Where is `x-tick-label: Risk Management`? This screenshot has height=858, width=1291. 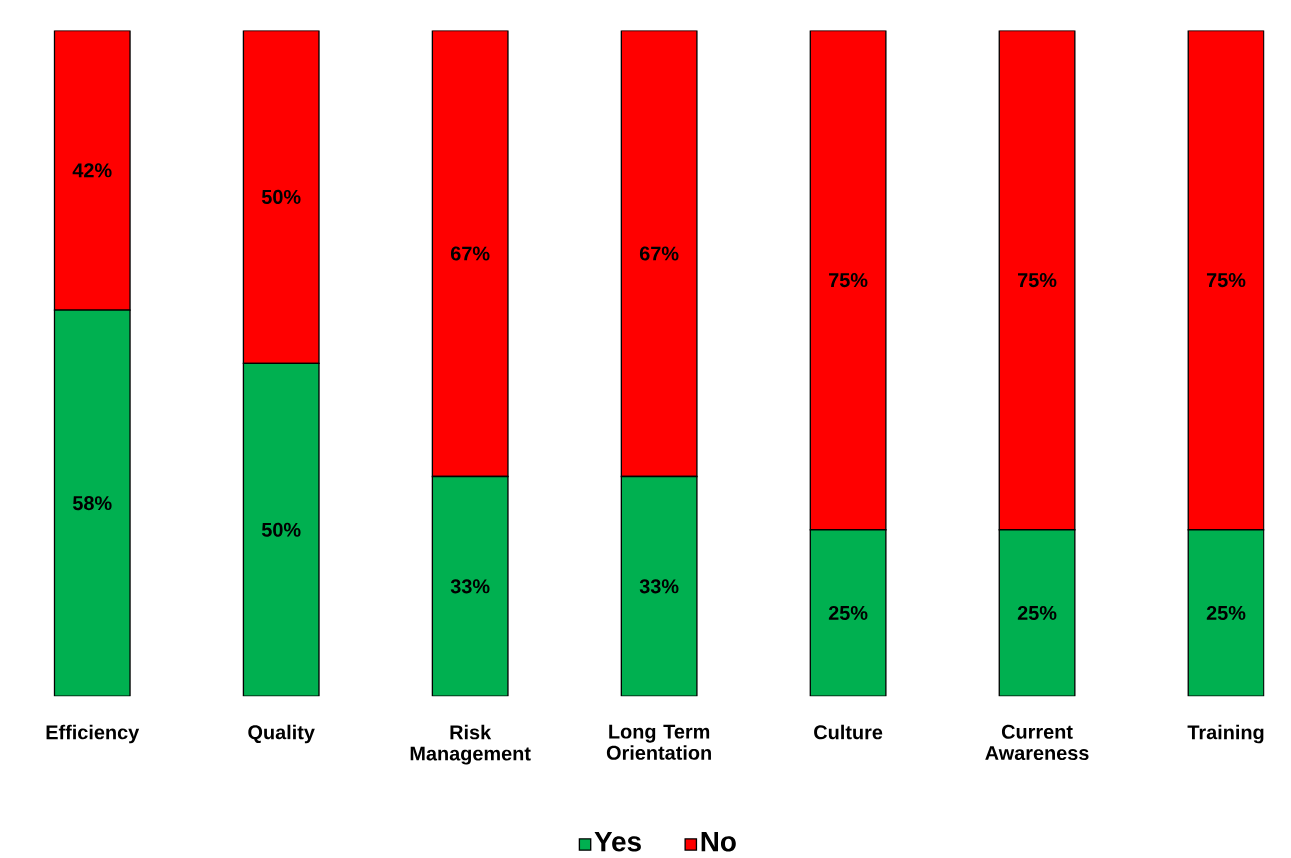 x-tick-label: Risk Management is located at coordinates (470, 744).